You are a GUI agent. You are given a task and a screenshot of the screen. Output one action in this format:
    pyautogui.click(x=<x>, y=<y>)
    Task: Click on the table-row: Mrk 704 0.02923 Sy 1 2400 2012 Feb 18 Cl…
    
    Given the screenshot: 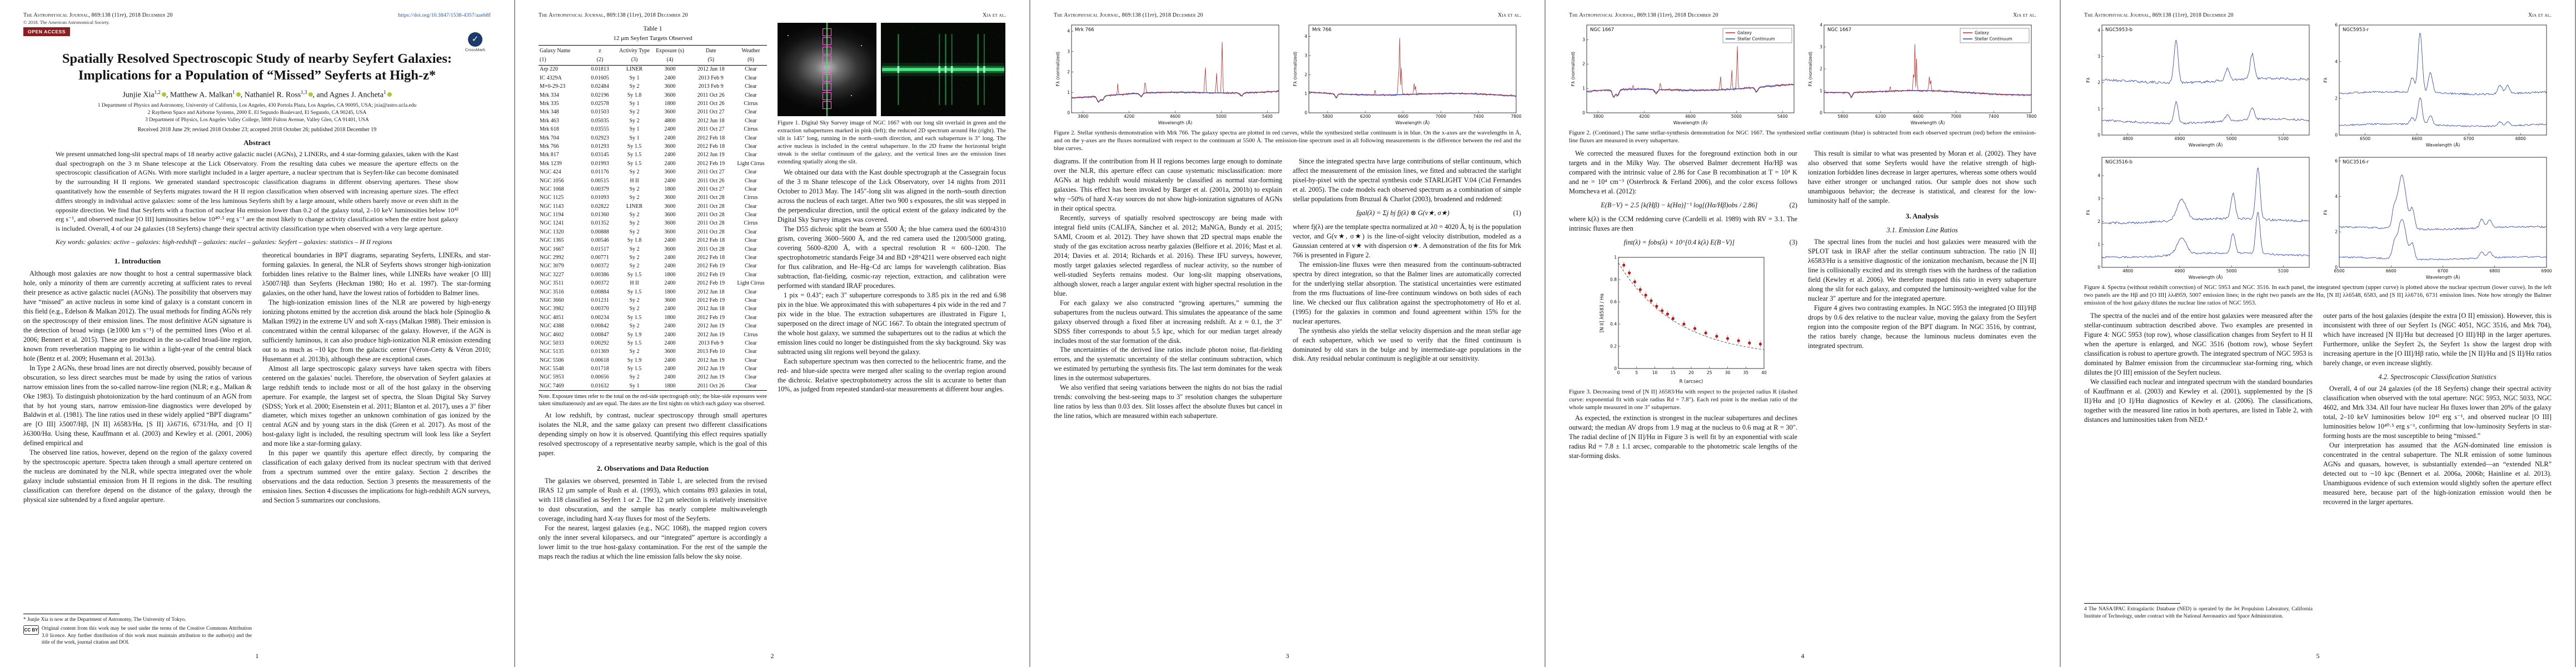 What is the action you would take?
    pyautogui.click(x=653, y=138)
    